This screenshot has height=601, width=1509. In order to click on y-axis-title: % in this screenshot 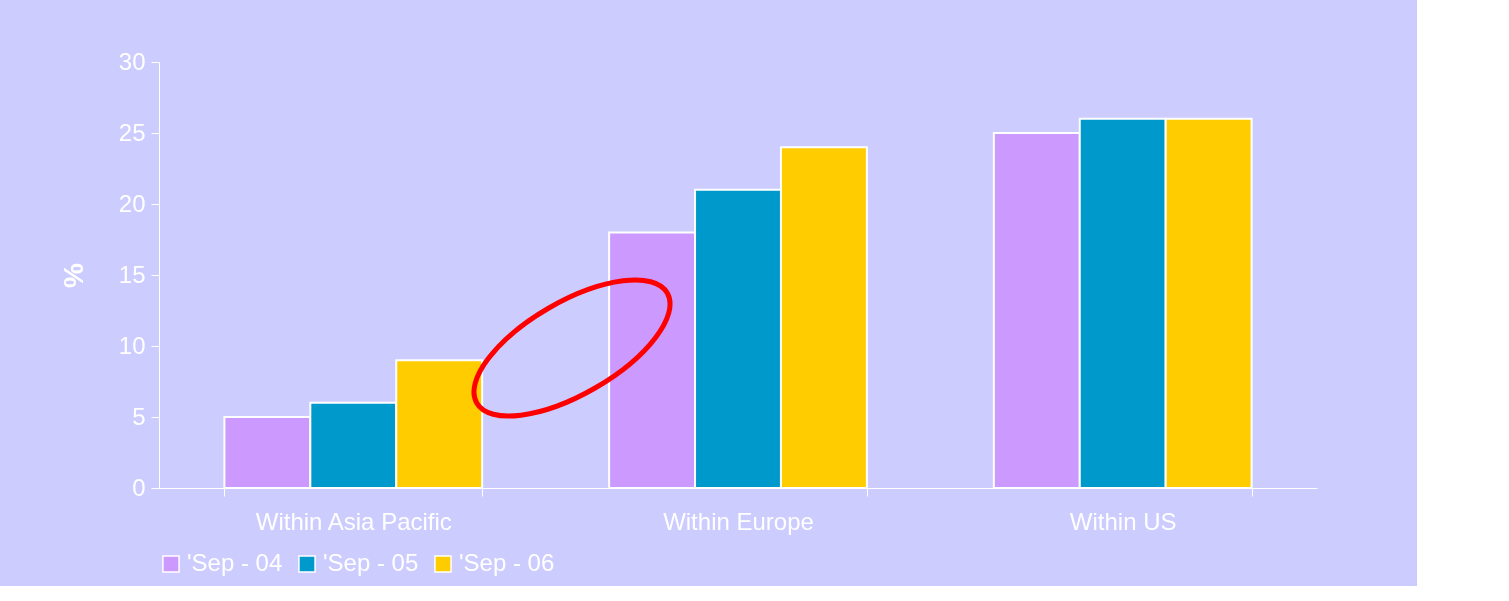, I will do `click(73, 275)`.